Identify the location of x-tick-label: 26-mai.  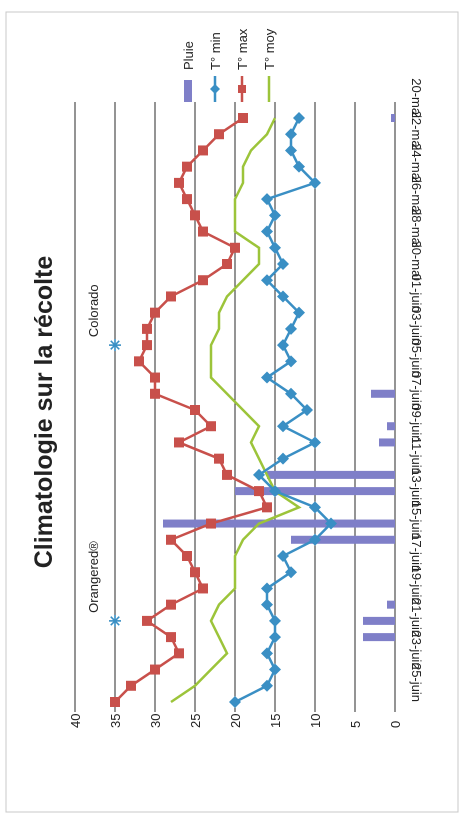
(416, 196).